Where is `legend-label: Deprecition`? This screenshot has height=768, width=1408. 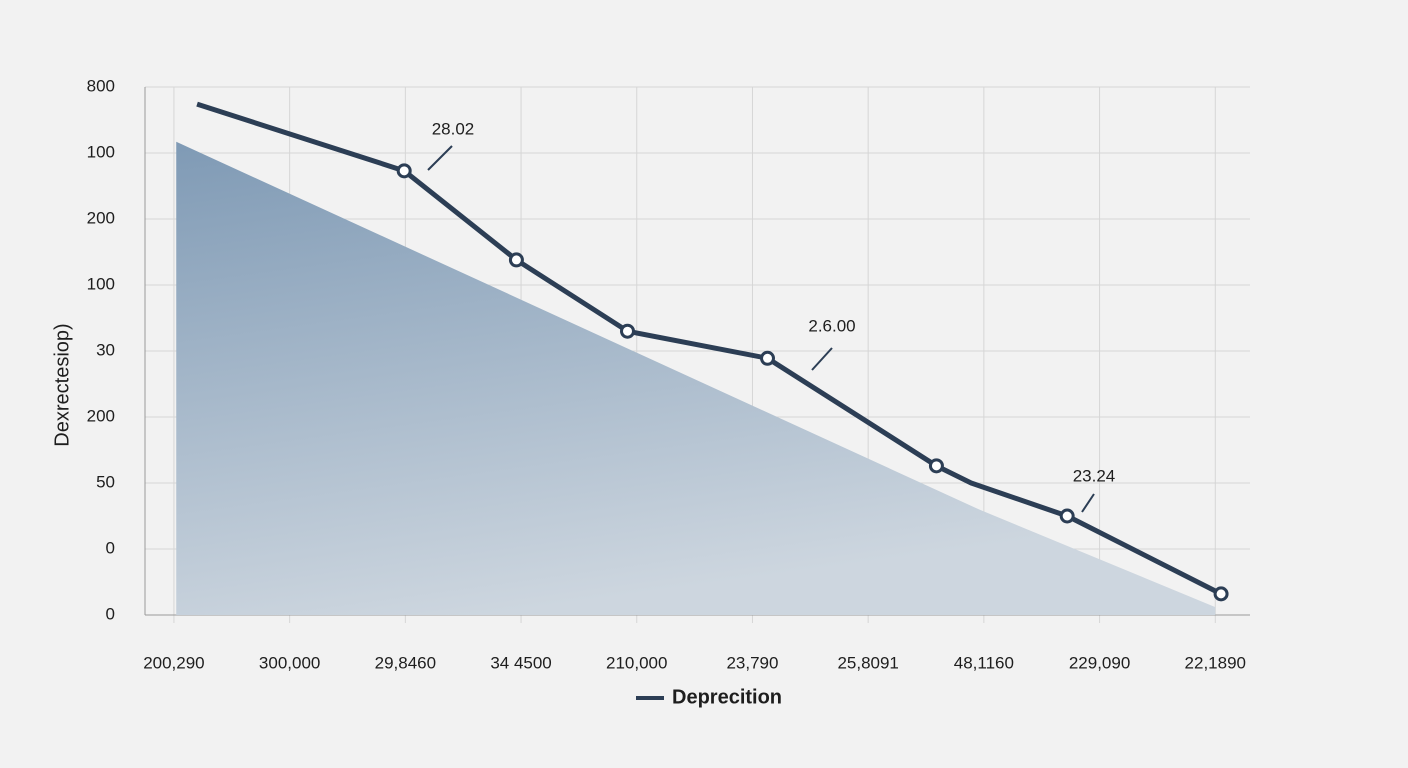
legend-label: Deprecition is located at coordinates (727, 697).